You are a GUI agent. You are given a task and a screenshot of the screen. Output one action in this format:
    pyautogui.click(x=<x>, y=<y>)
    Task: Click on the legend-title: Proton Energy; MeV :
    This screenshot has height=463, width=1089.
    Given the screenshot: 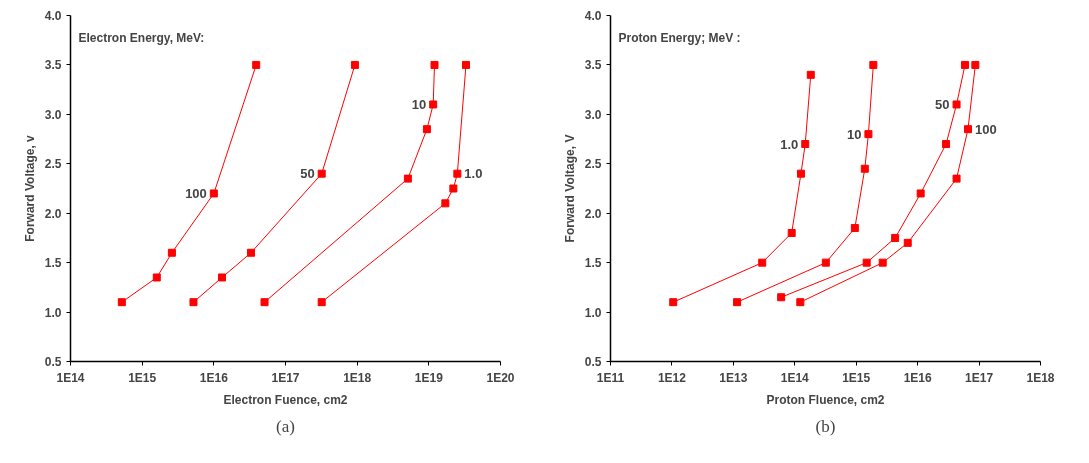 What is the action you would take?
    pyautogui.click(x=679, y=37)
    